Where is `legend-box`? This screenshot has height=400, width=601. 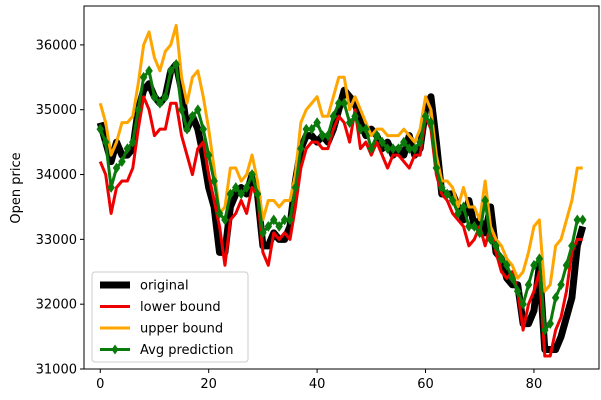 legend-box is located at coordinates (170, 317).